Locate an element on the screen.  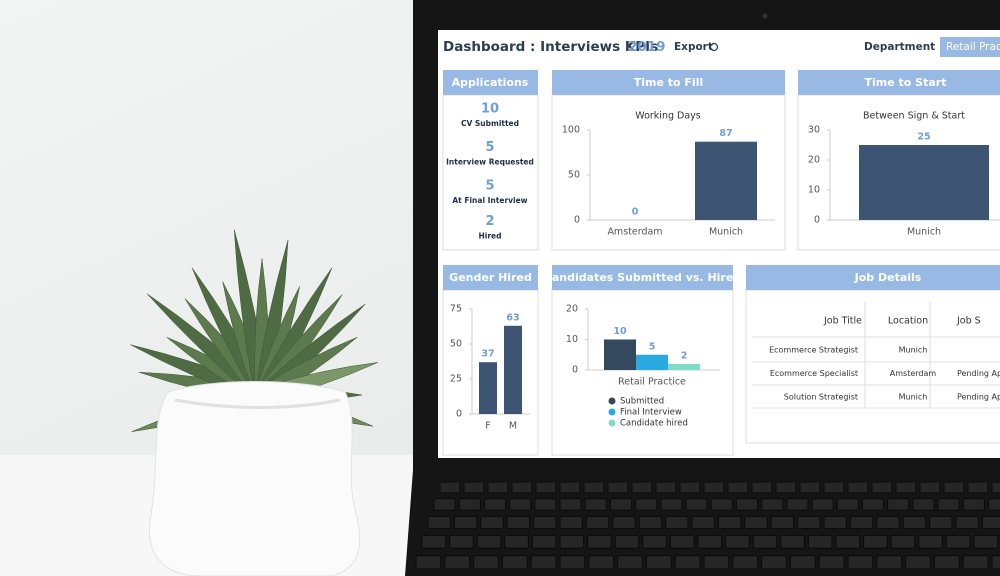
camera is located at coordinates (765, 16).